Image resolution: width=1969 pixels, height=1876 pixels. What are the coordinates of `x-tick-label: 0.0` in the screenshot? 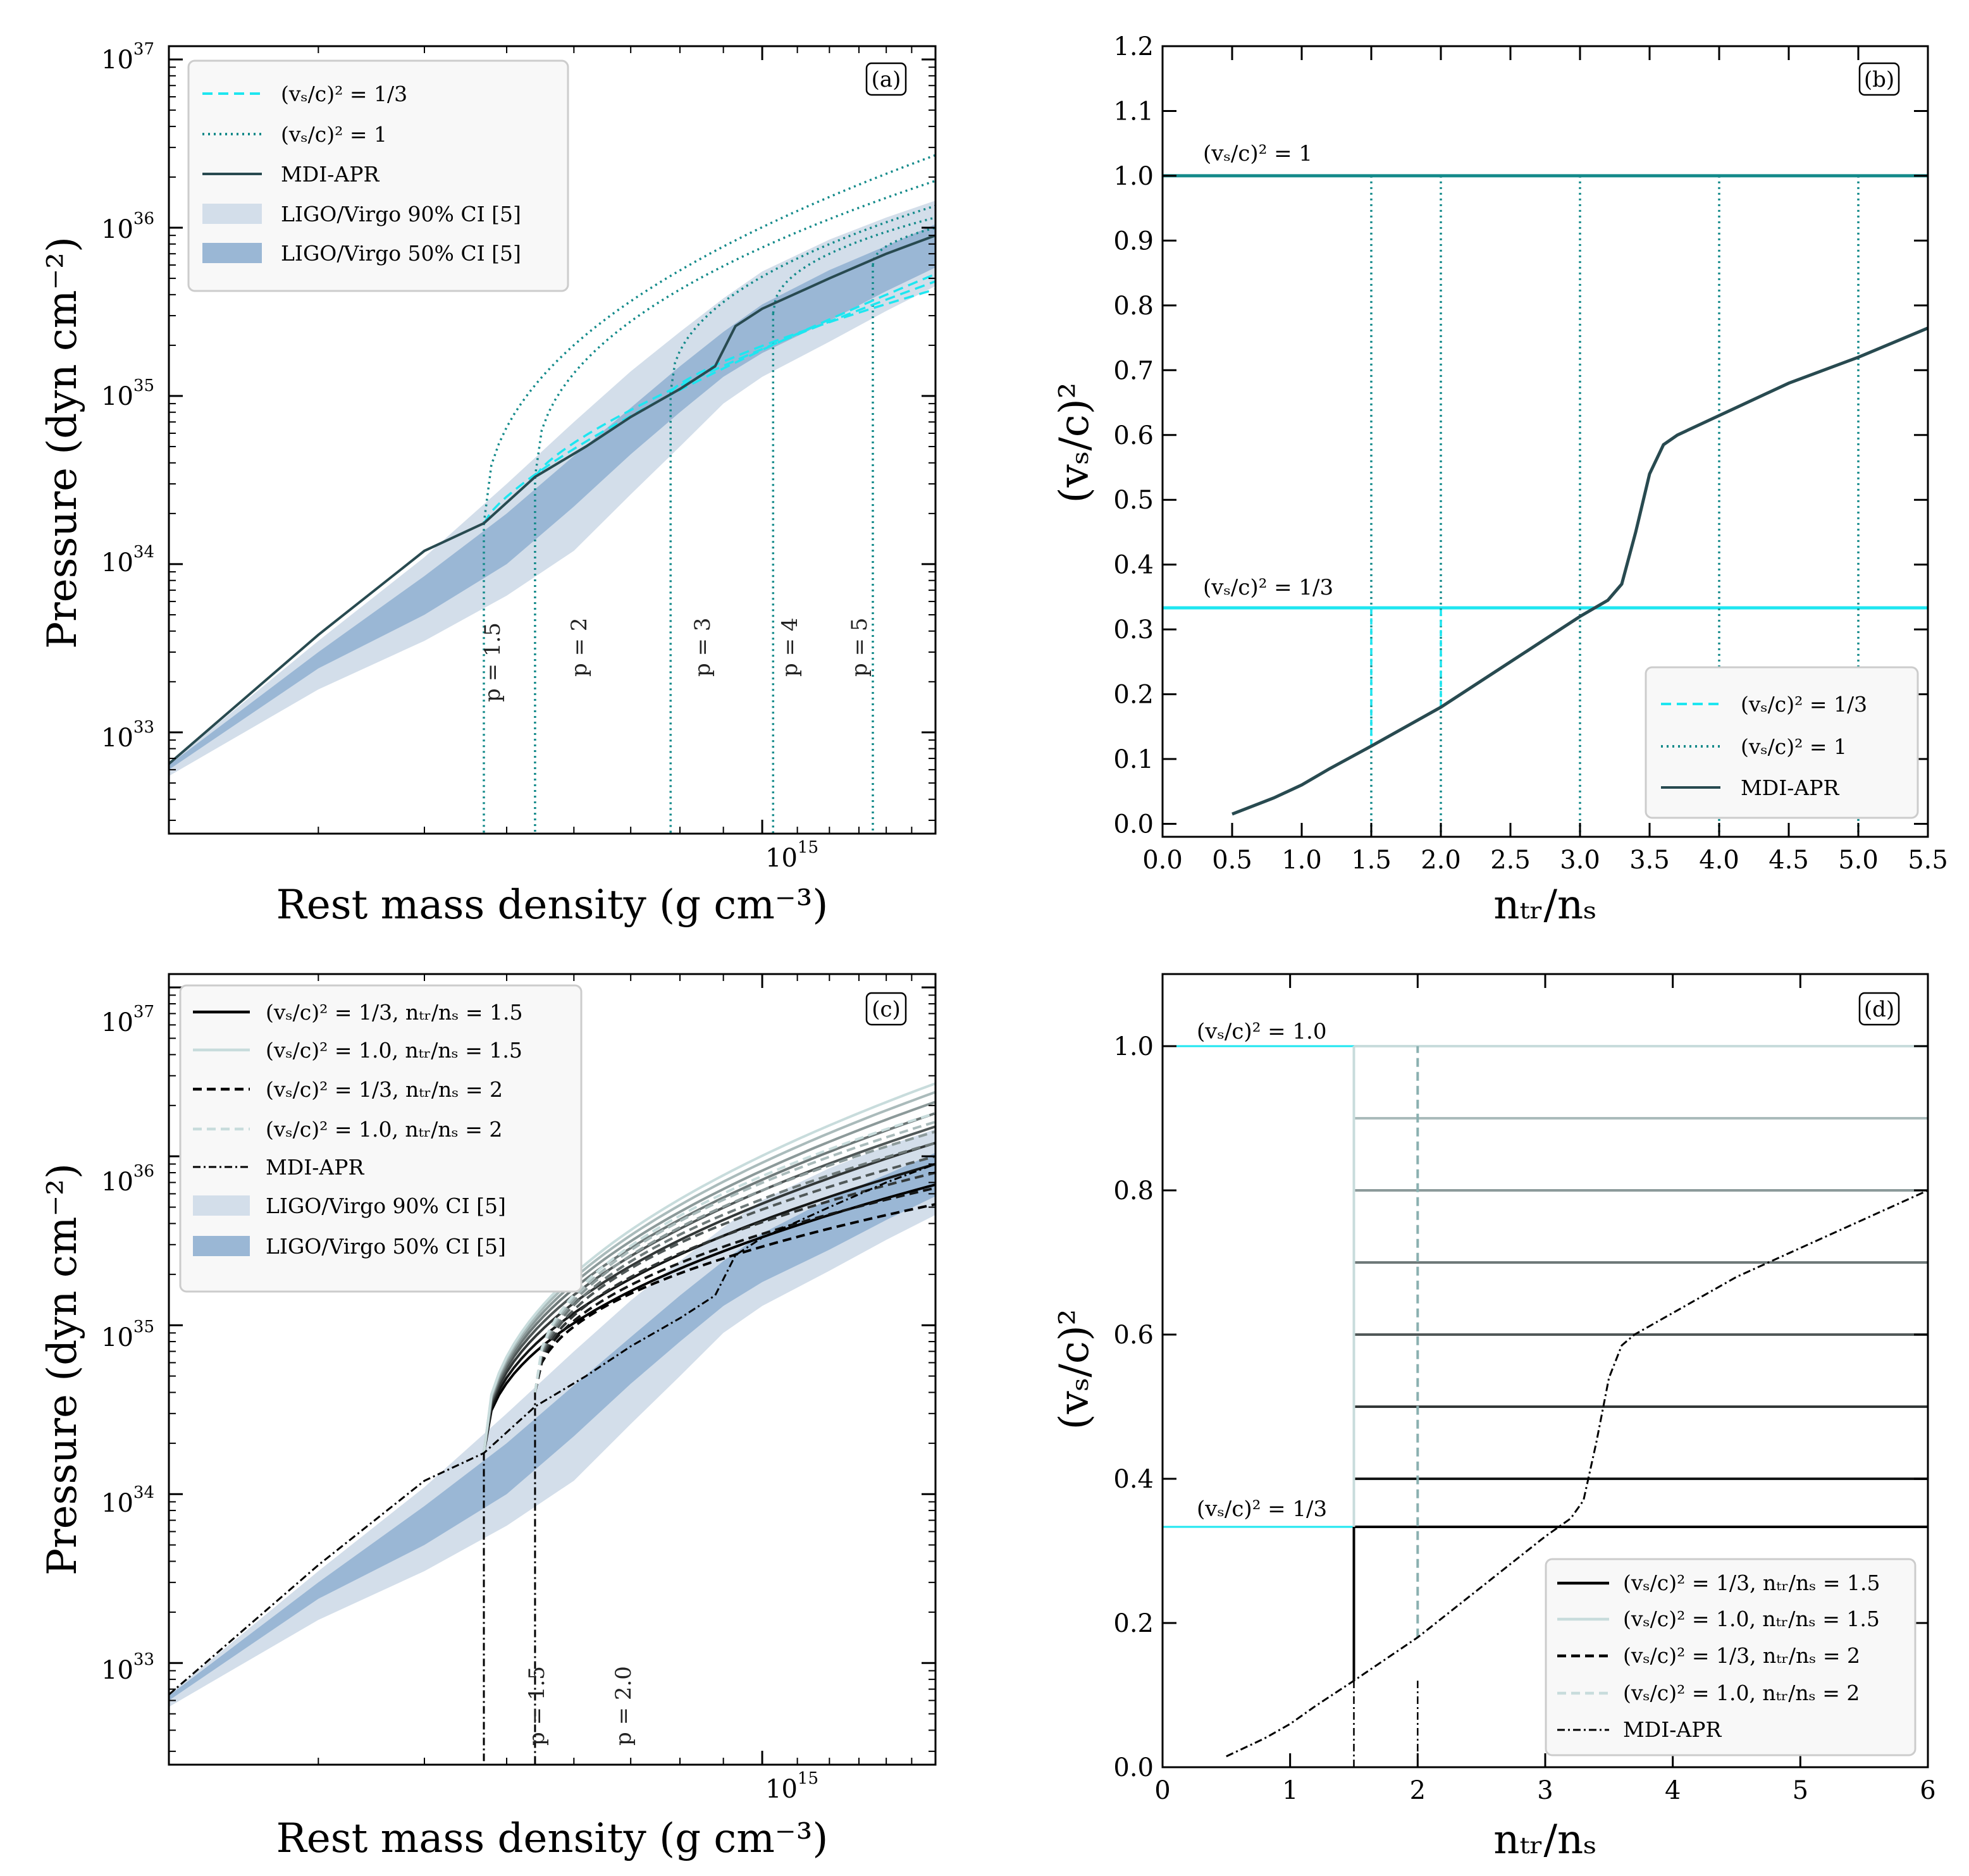 It's located at (1163, 860).